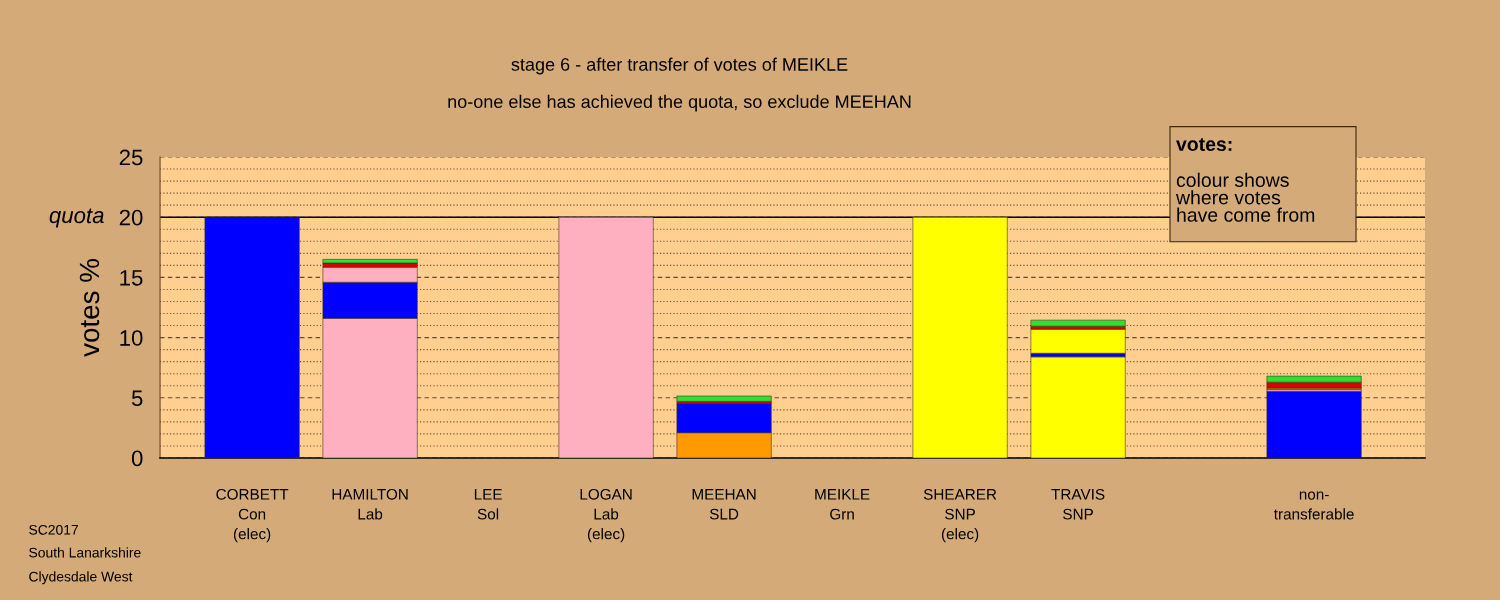  What do you see at coordinates (606, 515) in the screenshot?
I see `x-tick-label: LOGAN Lab (elec)` at bounding box center [606, 515].